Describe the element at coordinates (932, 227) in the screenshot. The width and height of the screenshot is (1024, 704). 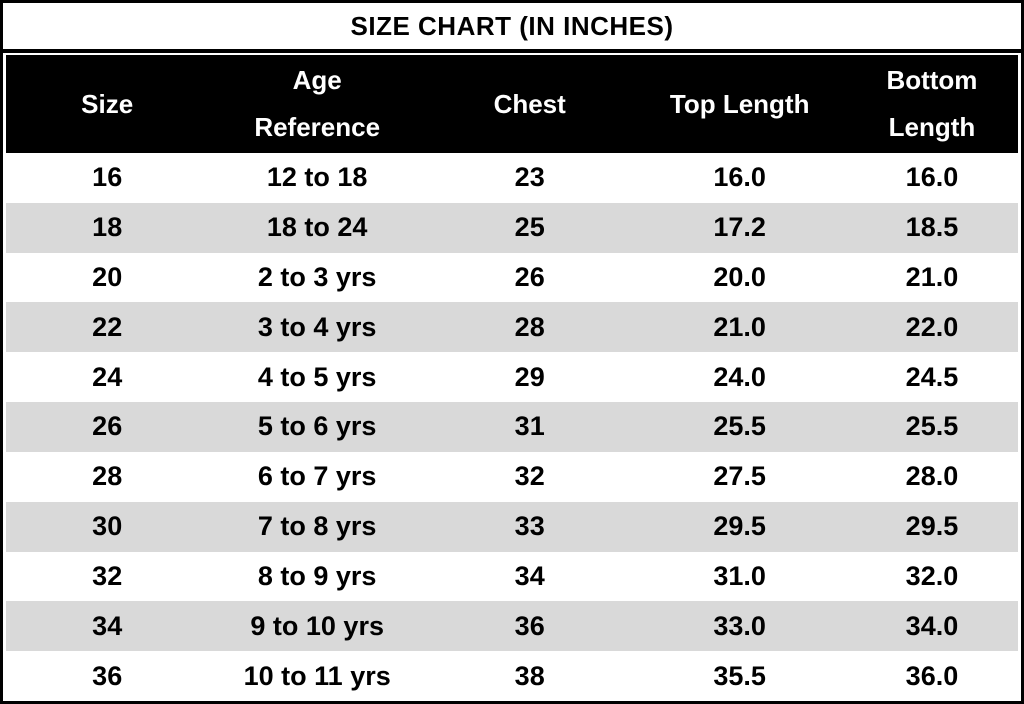
I see `cell-bottom-length: 18.5` at that location.